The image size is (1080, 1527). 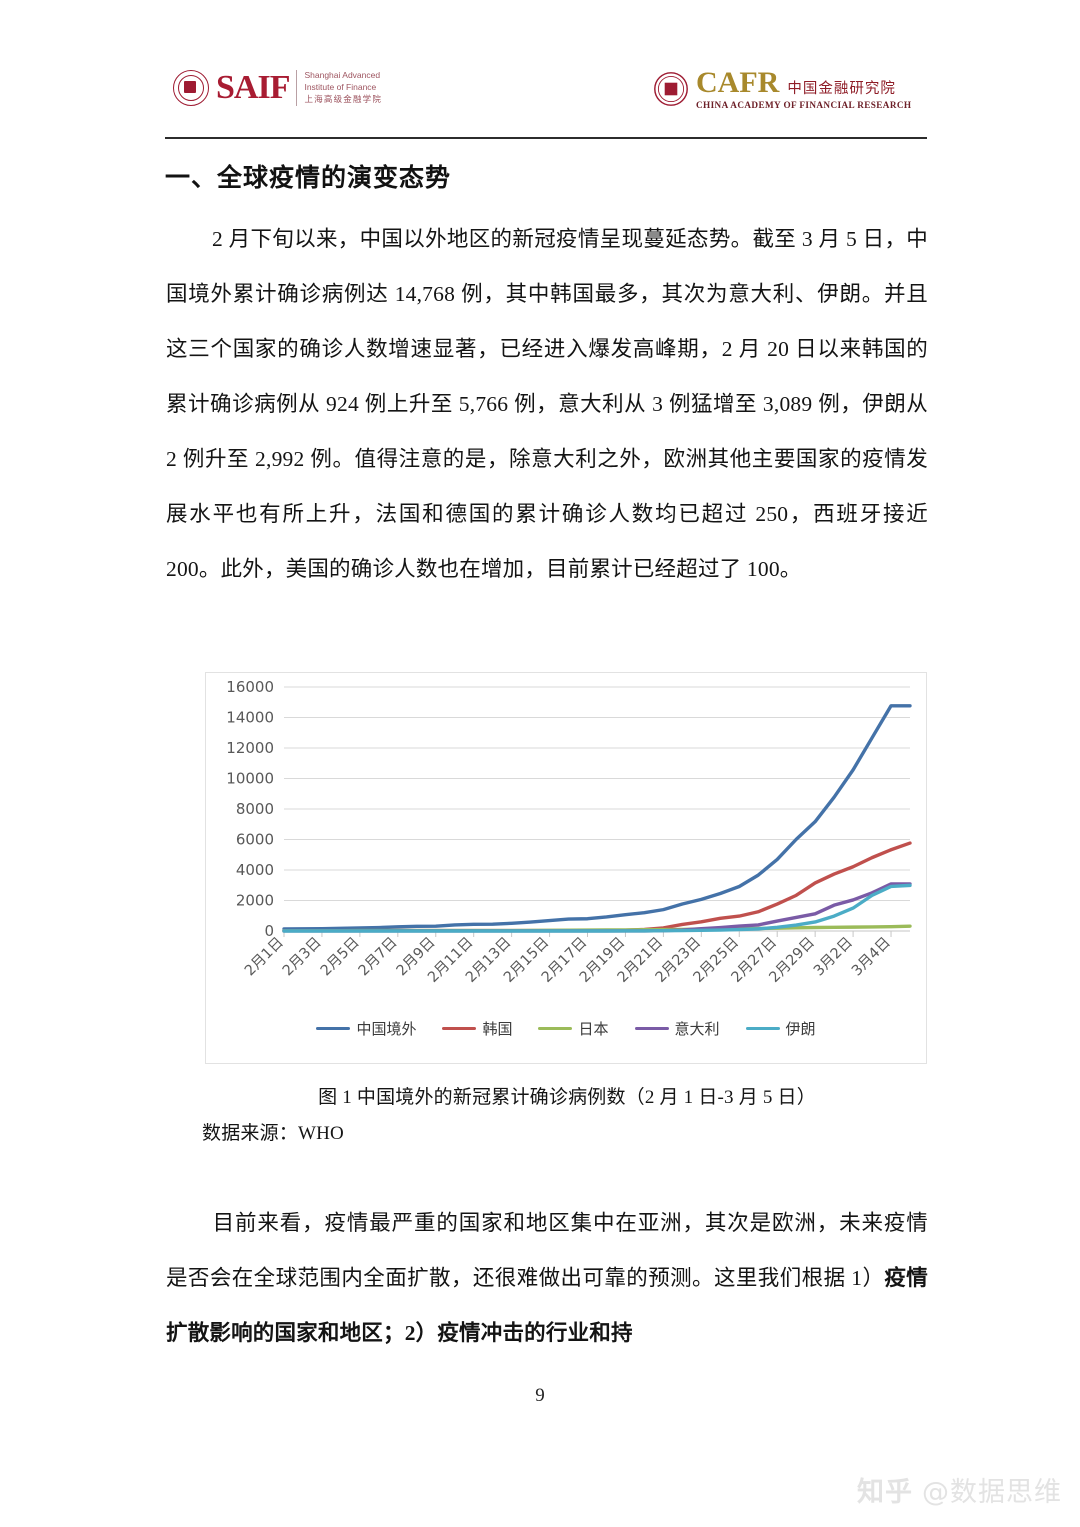 I want to click on cafr-seal-icon, so click(x=671, y=89).